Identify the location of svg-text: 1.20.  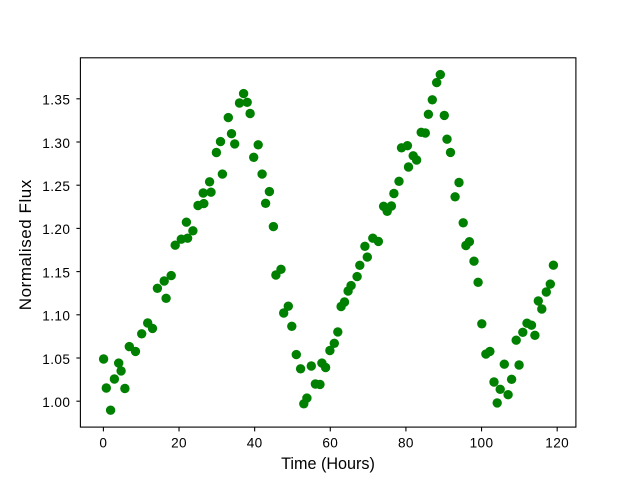
(56, 229).